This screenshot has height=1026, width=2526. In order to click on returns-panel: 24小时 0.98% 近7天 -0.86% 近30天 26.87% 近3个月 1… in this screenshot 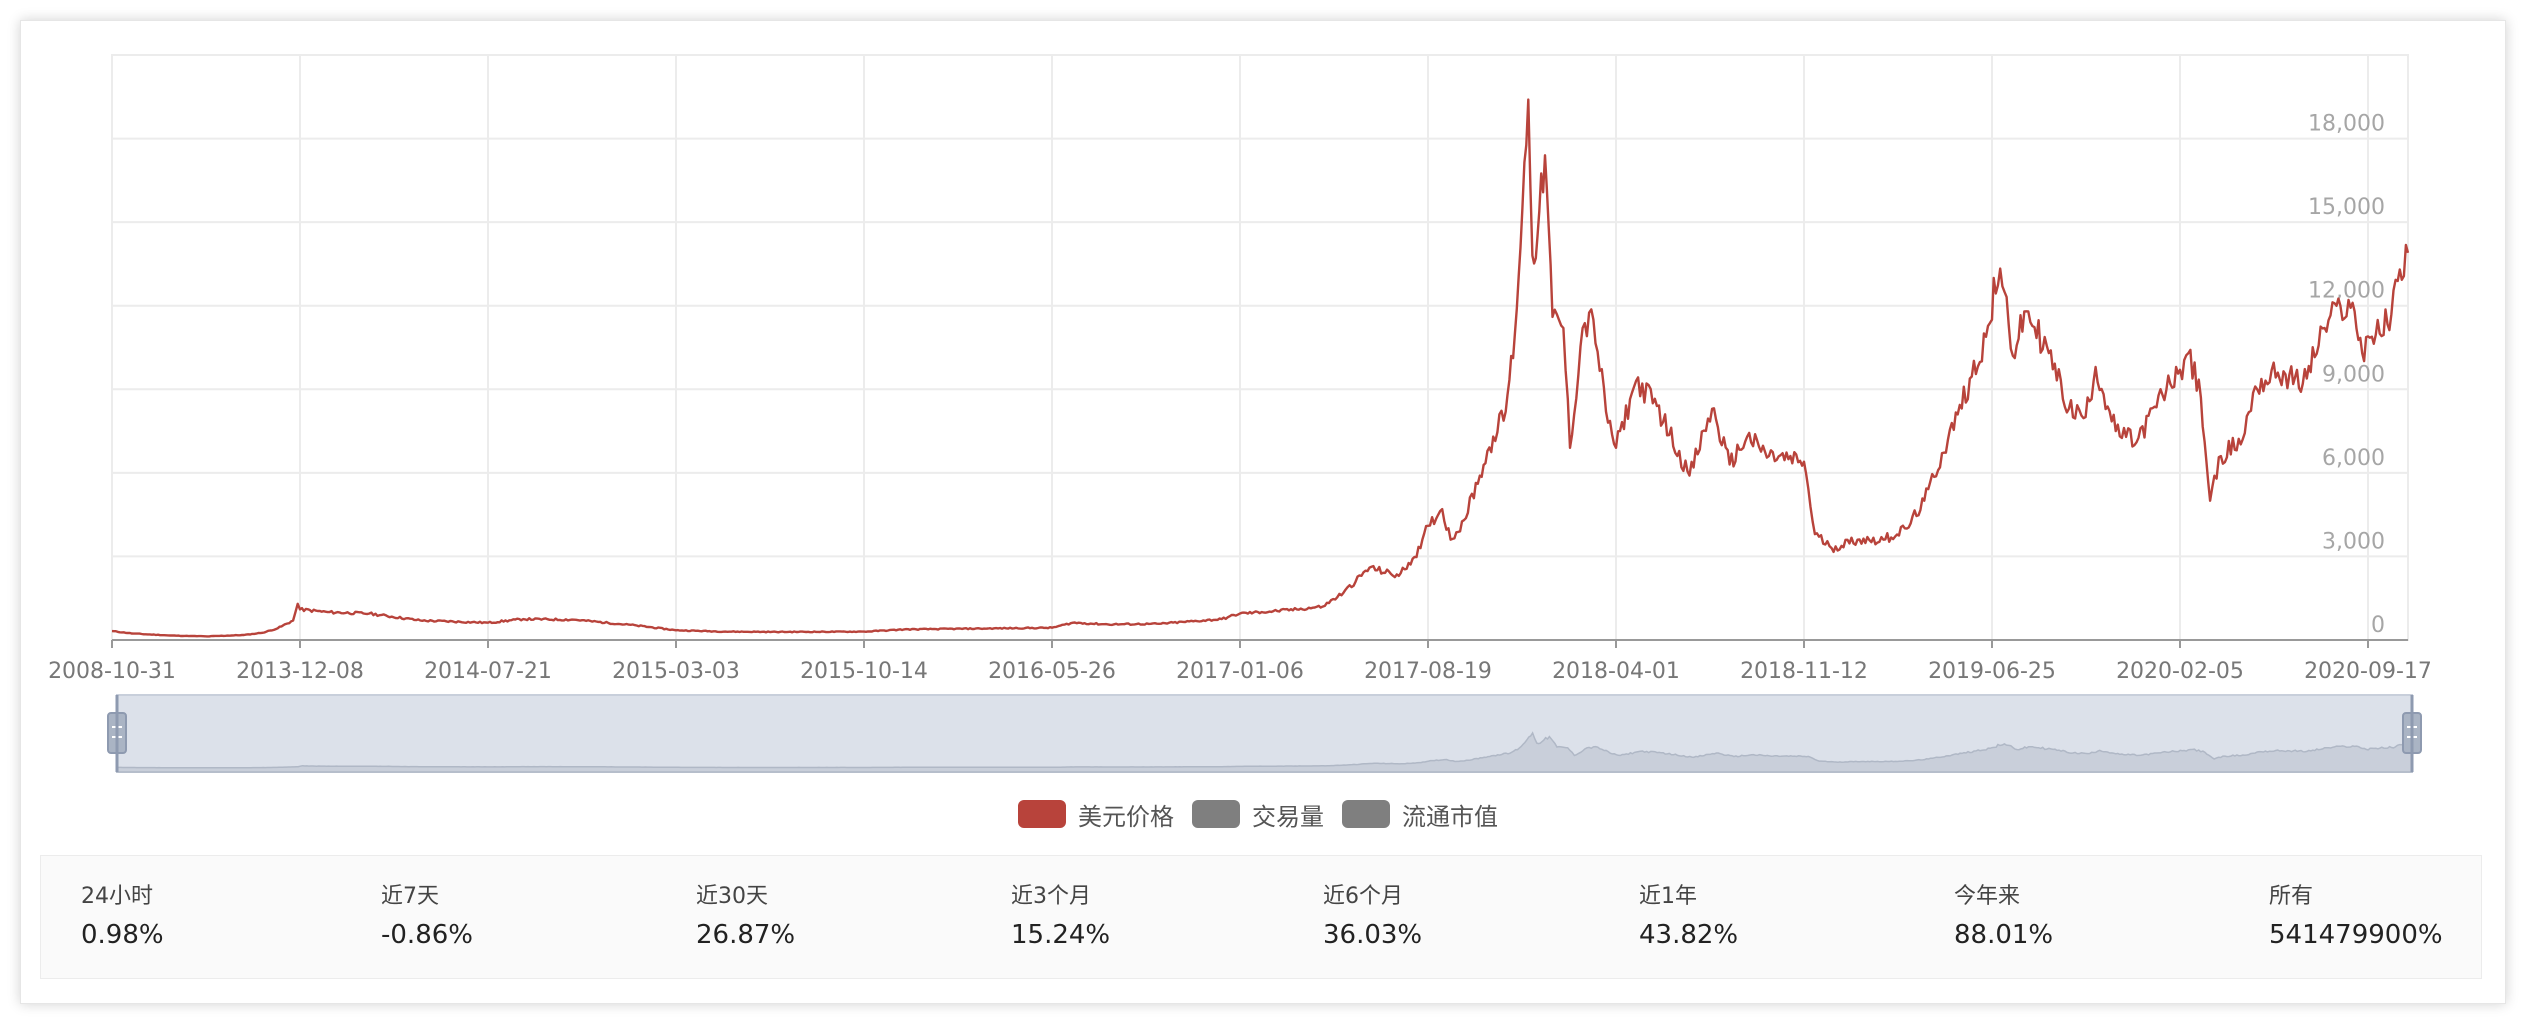, I will do `click(1261, 917)`.